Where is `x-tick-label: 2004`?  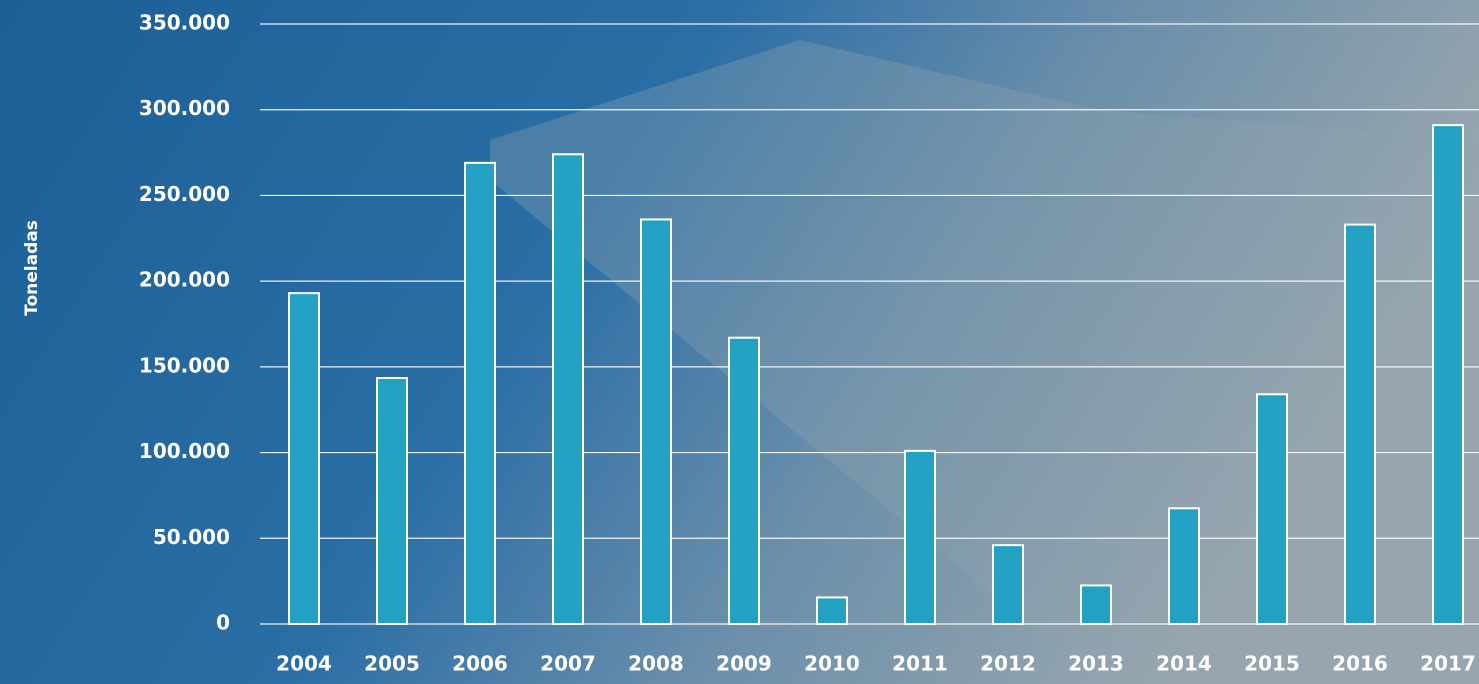
x-tick-label: 2004 is located at coordinates (304, 664).